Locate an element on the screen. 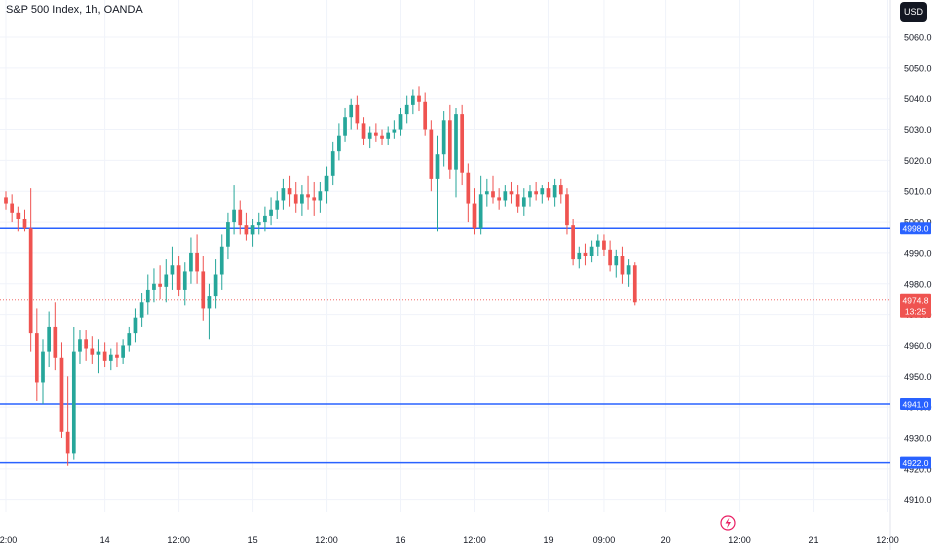  level-price-text: 4922.0 is located at coordinates (916, 463).